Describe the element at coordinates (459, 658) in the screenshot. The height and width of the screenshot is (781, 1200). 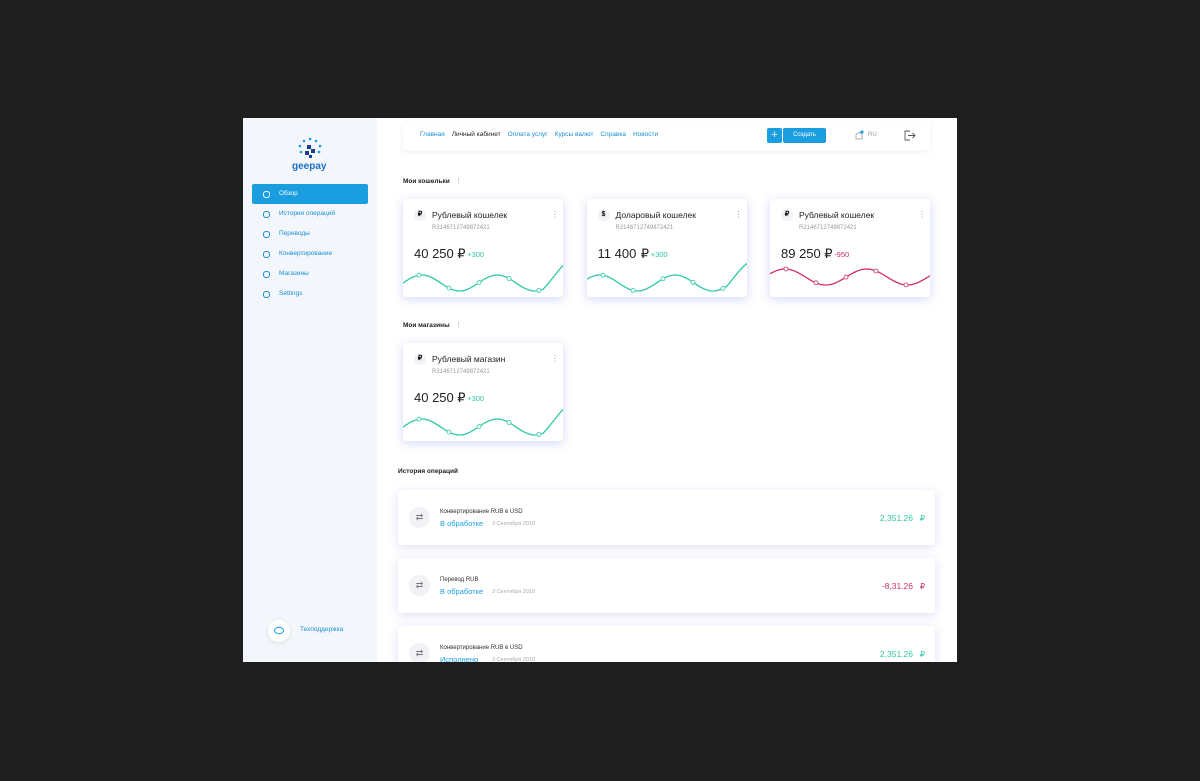
I see `op-status: Исполнено` at that location.